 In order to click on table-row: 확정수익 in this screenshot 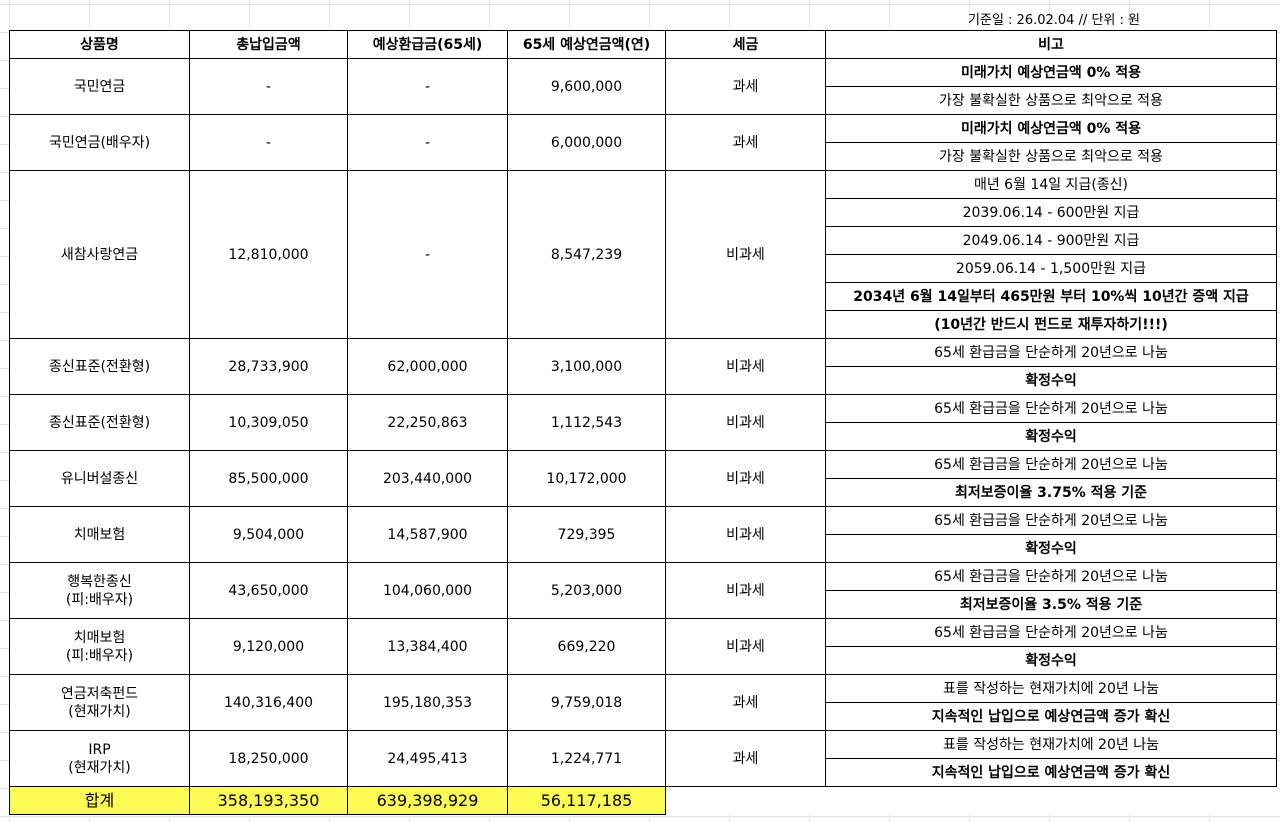, I will do `click(643, 660)`.